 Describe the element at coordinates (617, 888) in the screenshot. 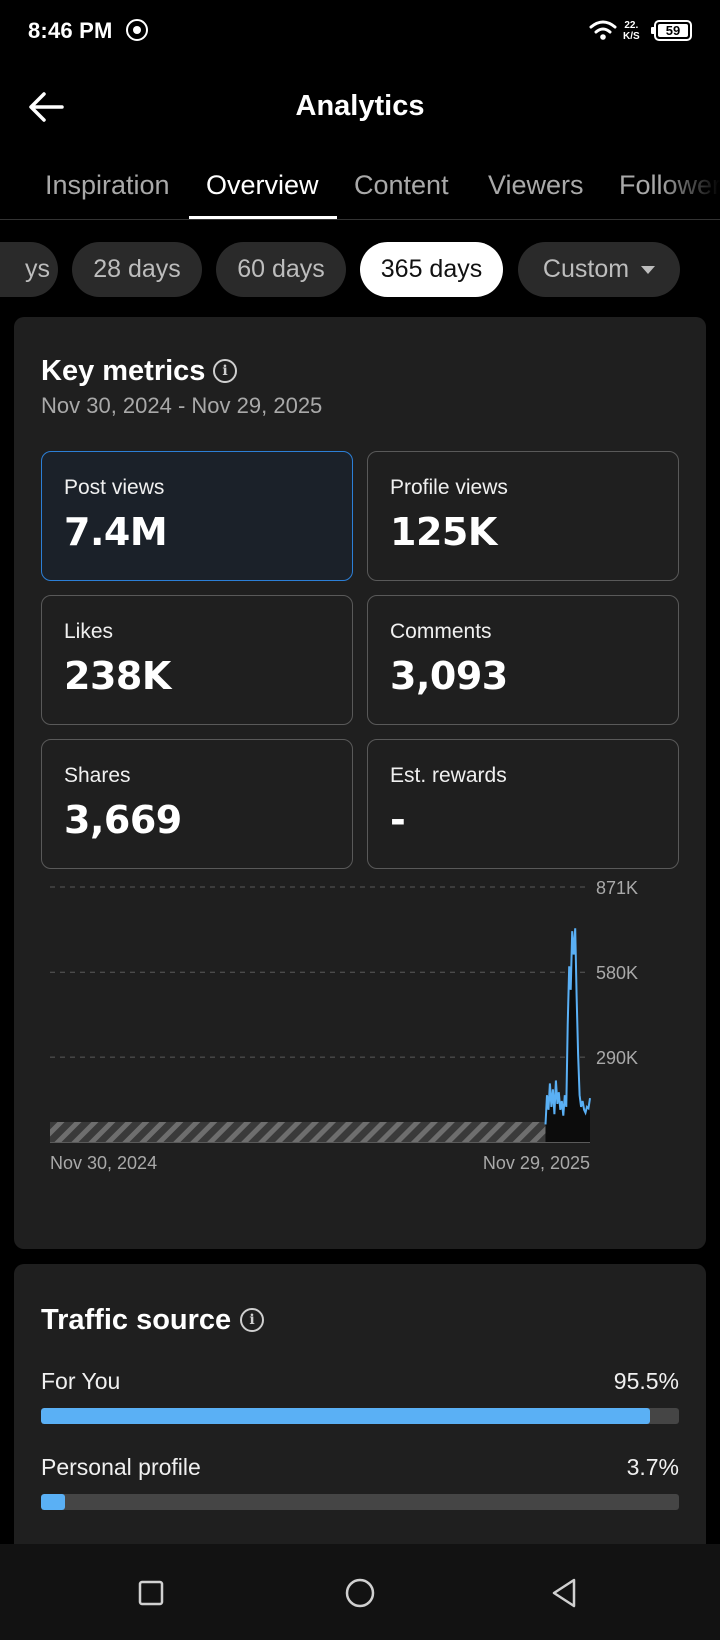

I see `y-tick-label: 871K` at that location.